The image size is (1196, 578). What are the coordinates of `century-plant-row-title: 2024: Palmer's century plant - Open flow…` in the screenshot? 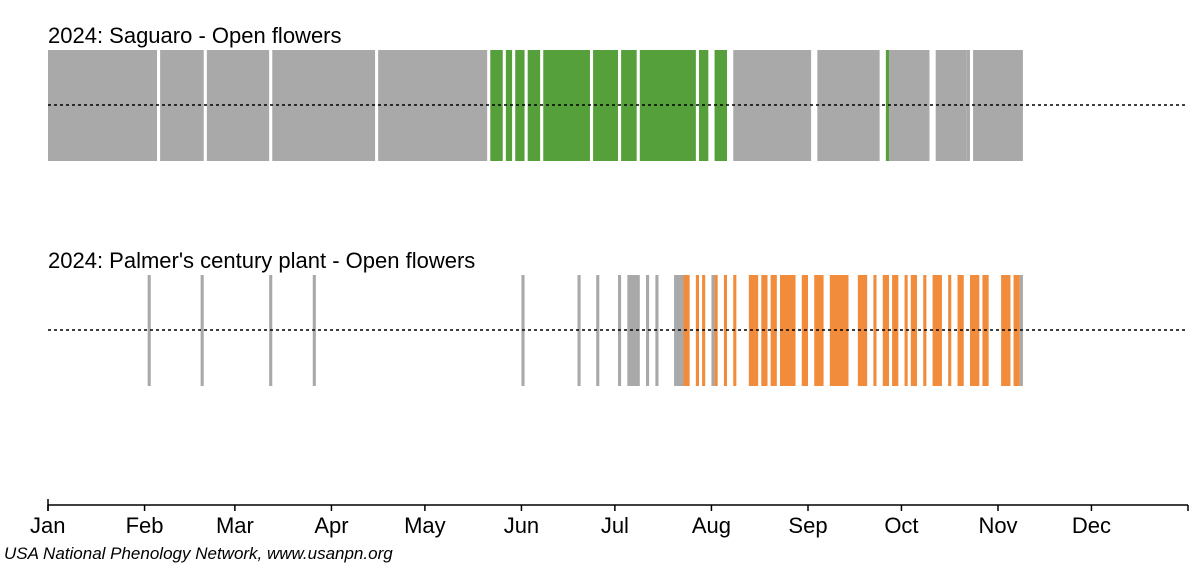 It's located at (261, 260).